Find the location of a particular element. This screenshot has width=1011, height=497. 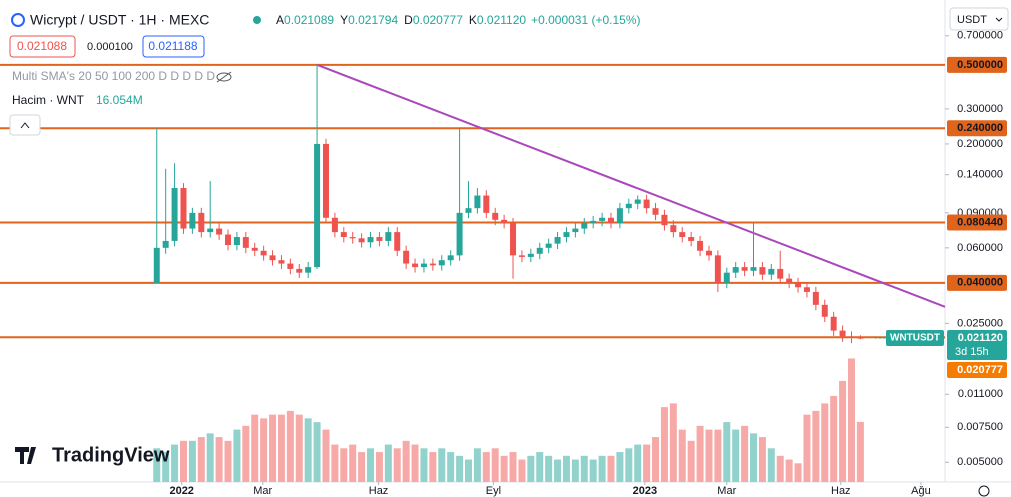

settings-icon is located at coordinates (984, 491).